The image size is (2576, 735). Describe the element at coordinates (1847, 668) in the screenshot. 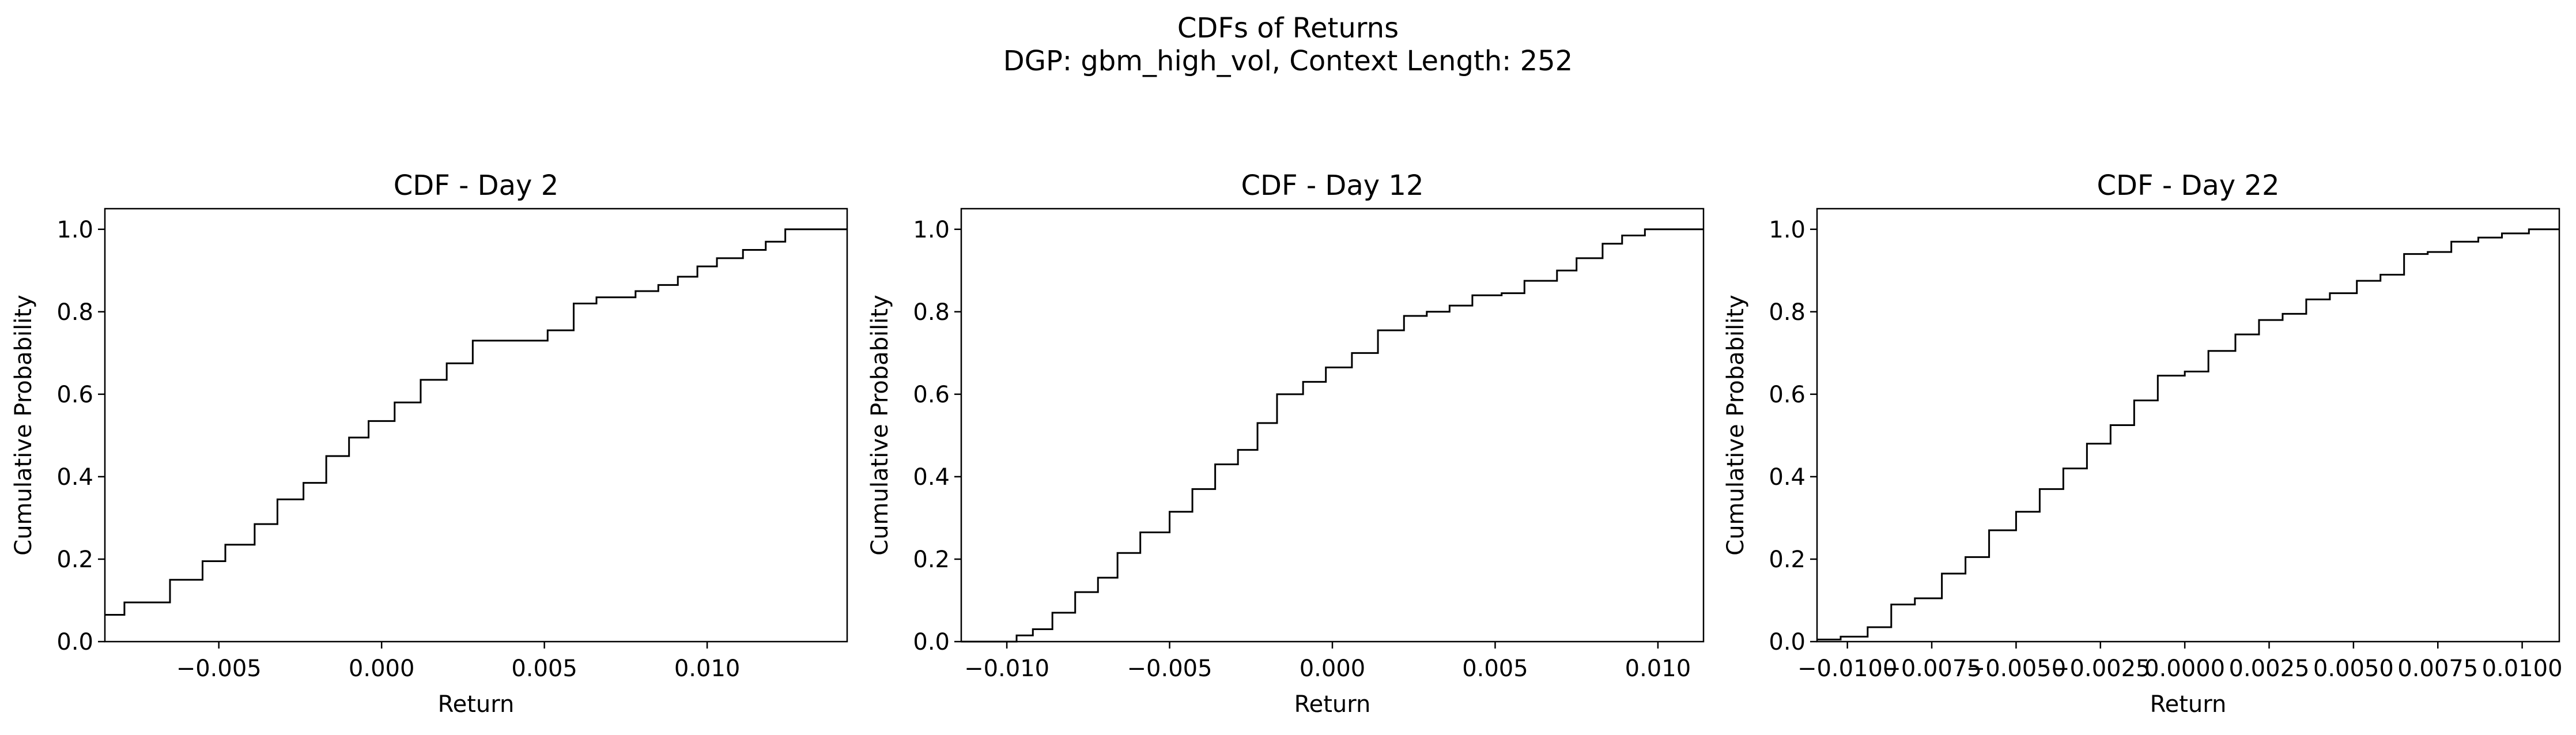

I see `x-tick-label: −0.0100` at that location.